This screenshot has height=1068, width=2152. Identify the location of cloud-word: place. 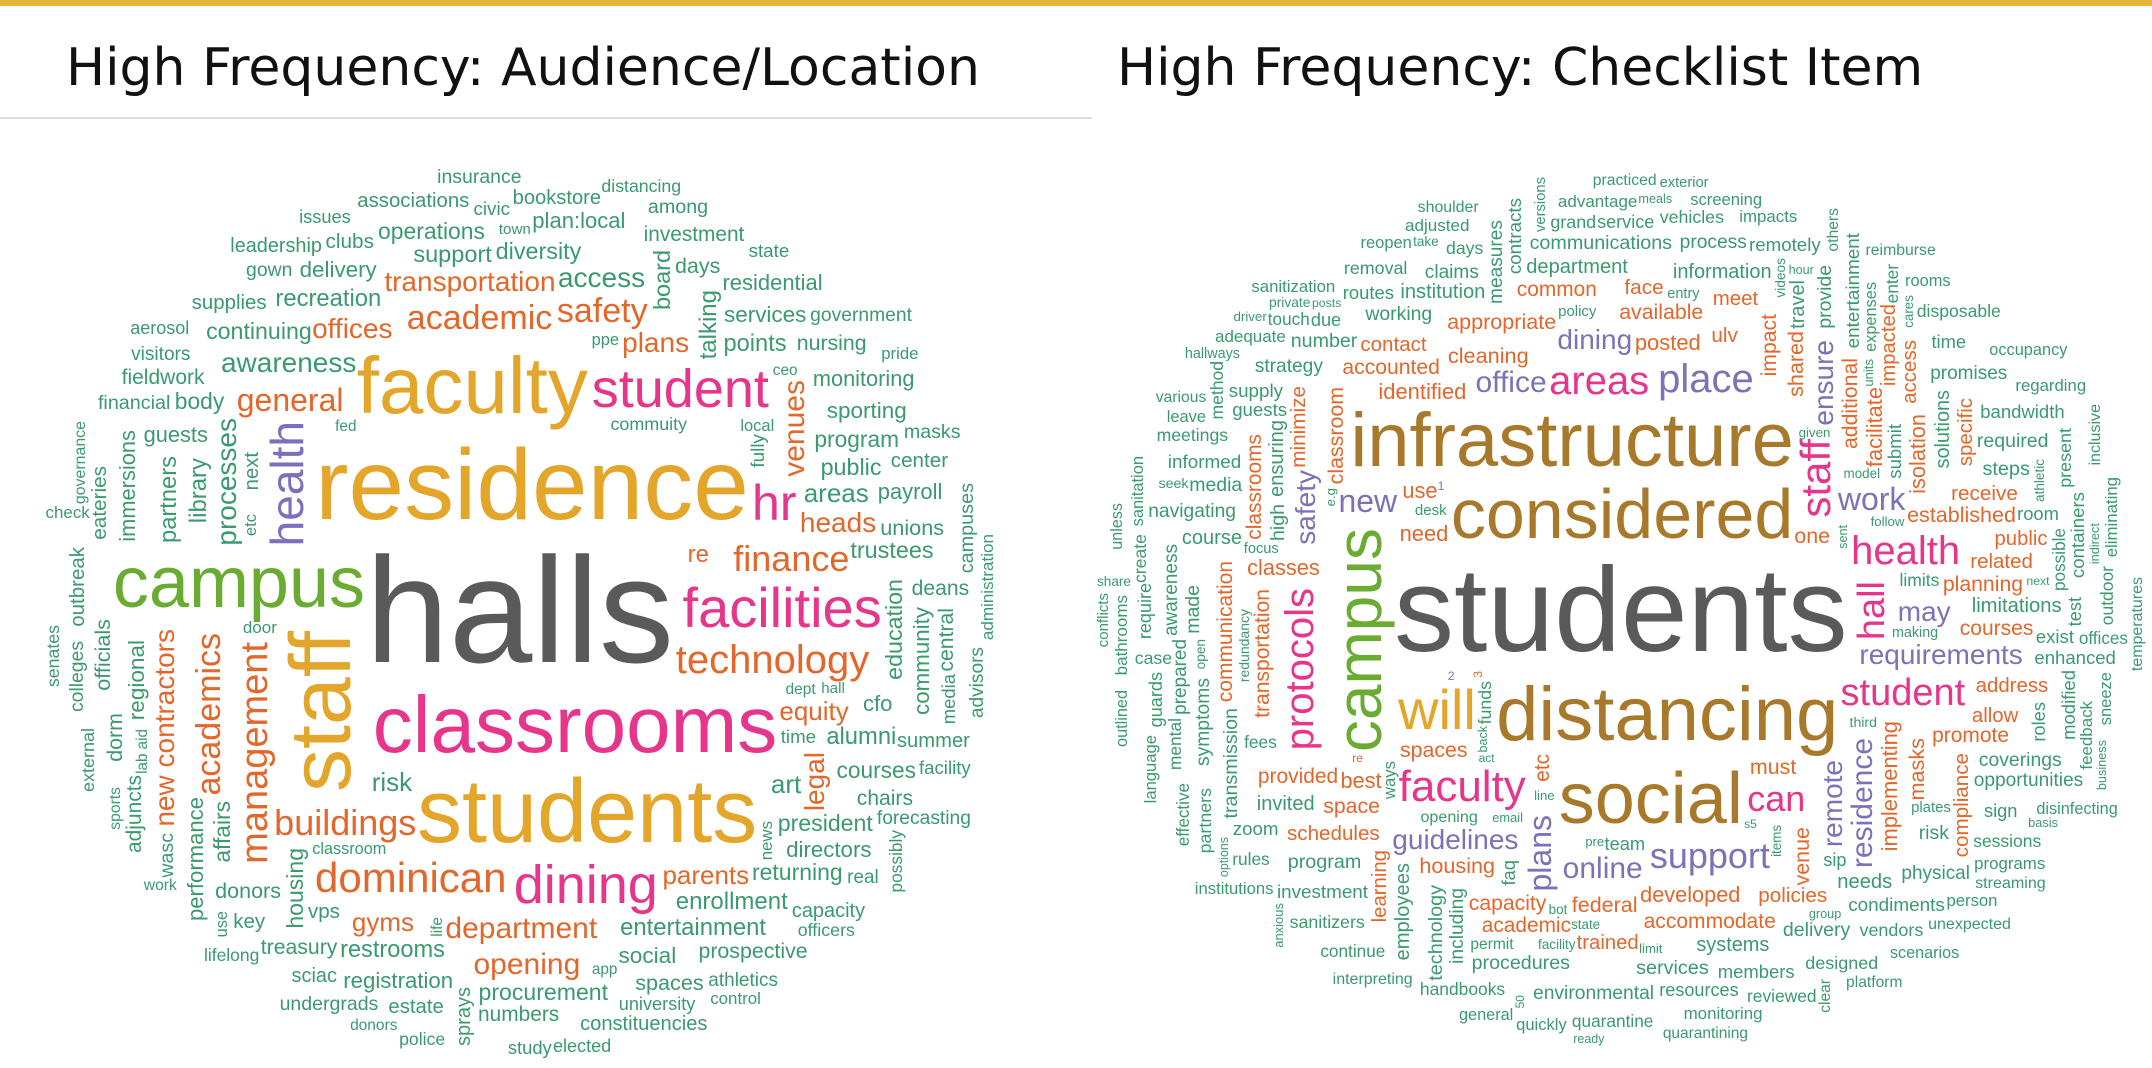
(1706, 379).